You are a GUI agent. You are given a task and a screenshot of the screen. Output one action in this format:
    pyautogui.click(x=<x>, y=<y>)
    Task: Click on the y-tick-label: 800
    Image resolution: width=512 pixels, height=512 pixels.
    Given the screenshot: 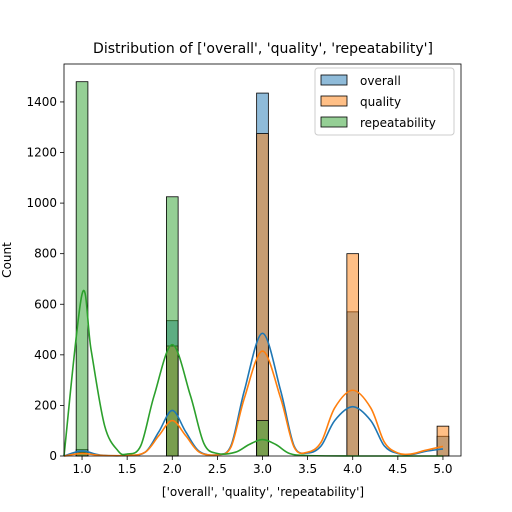 What is the action you would take?
    pyautogui.click(x=45, y=254)
    